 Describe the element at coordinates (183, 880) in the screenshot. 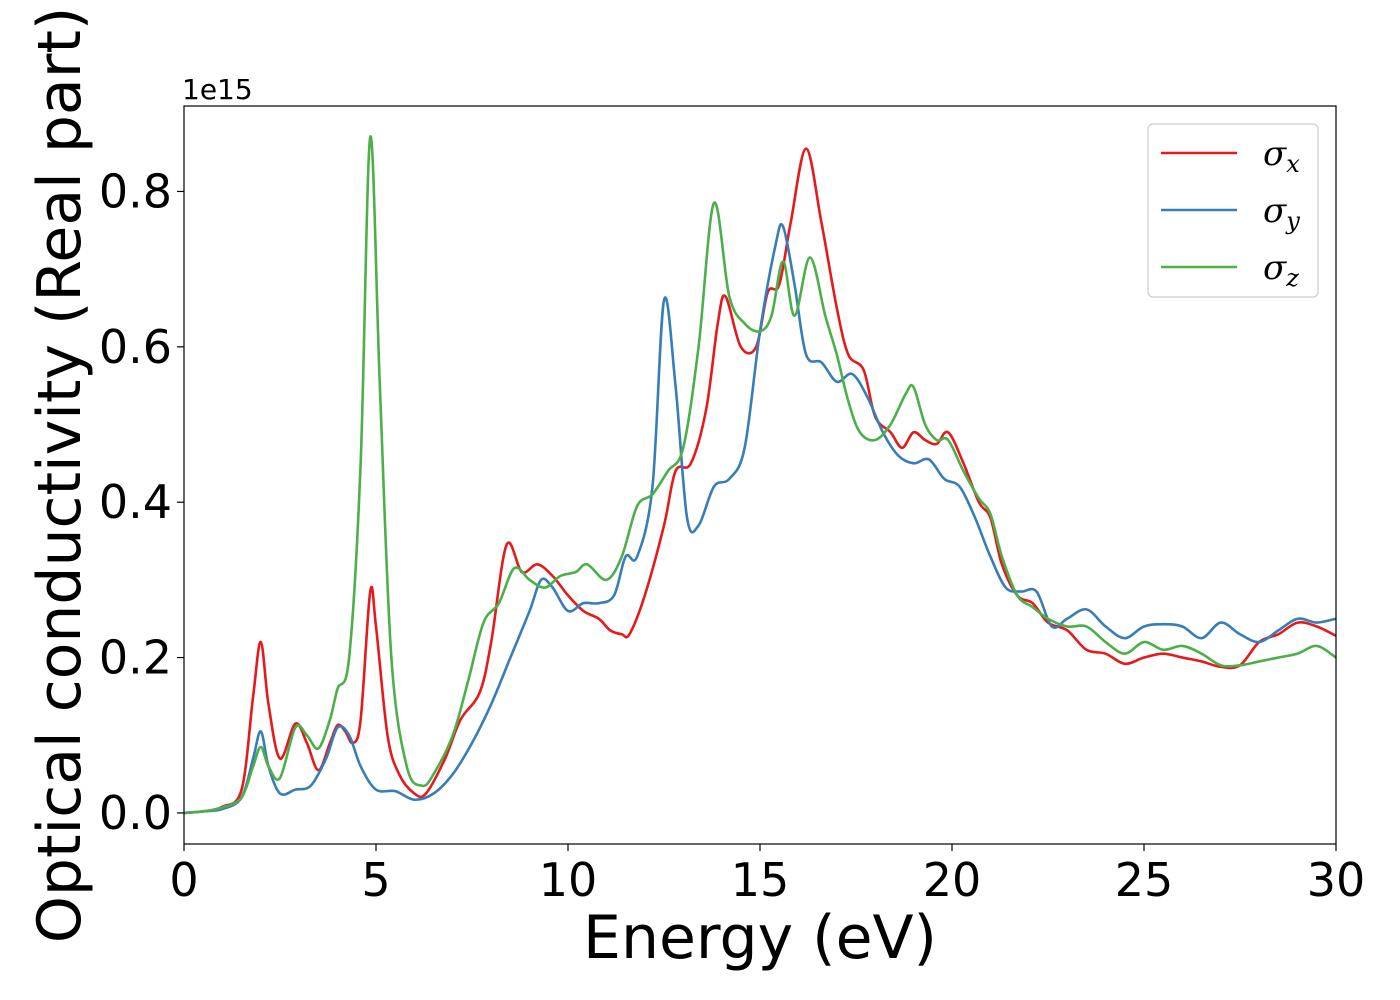

I see `x-tick-label: 0` at that location.